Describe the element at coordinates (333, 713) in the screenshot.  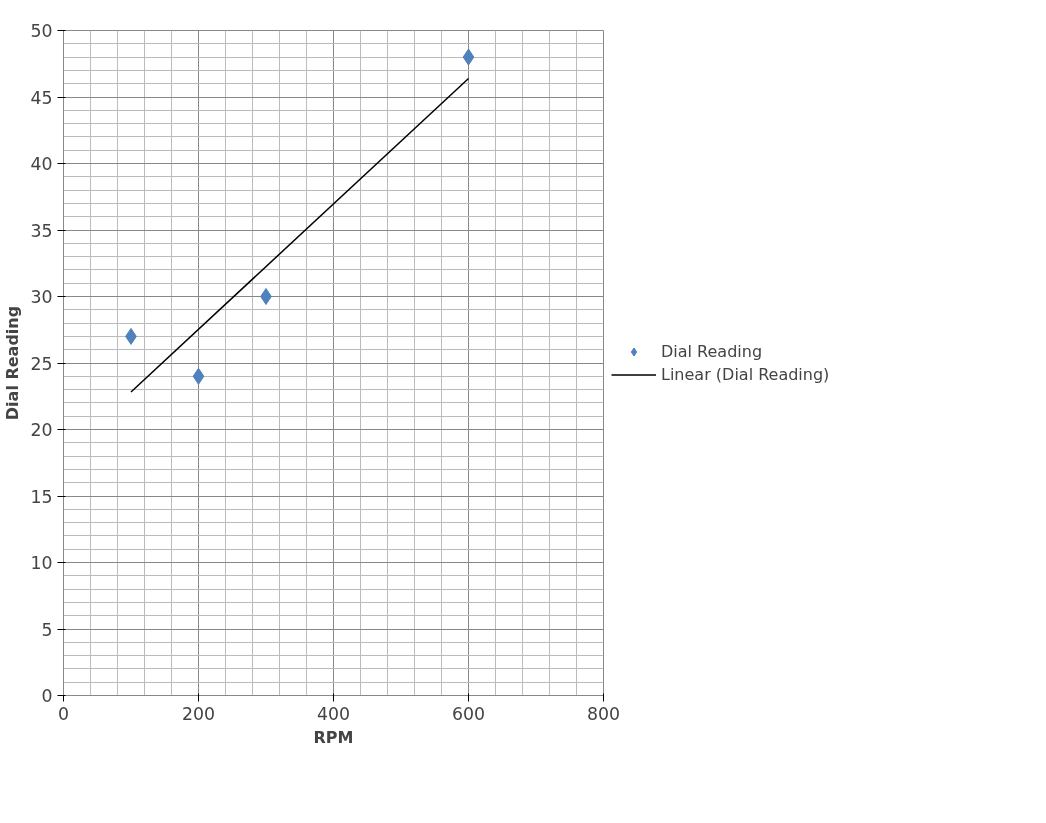
I see `x-tick-label: 400` at that location.